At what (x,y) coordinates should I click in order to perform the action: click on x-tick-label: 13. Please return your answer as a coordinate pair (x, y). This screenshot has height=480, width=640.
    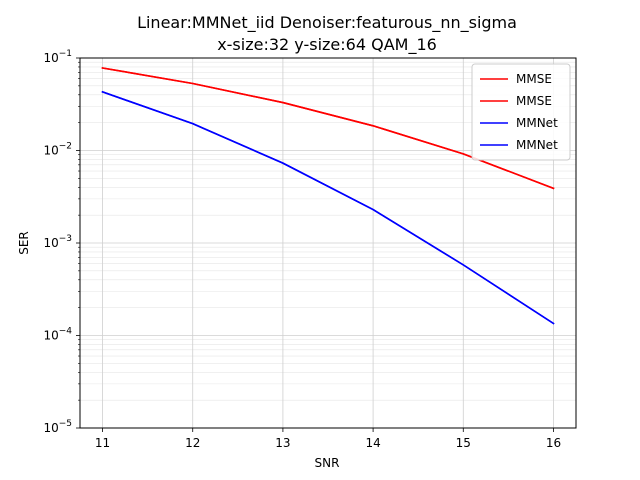
    Looking at the image, I should click on (282, 443).